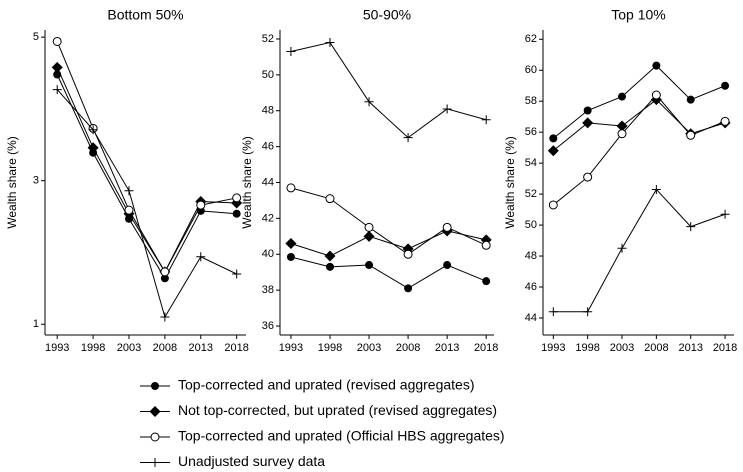 The height and width of the screenshot is (472, 743). Describe the element at coordinates (268, 326) in the screenshot. I see `y-tick-label: 36` at that location.